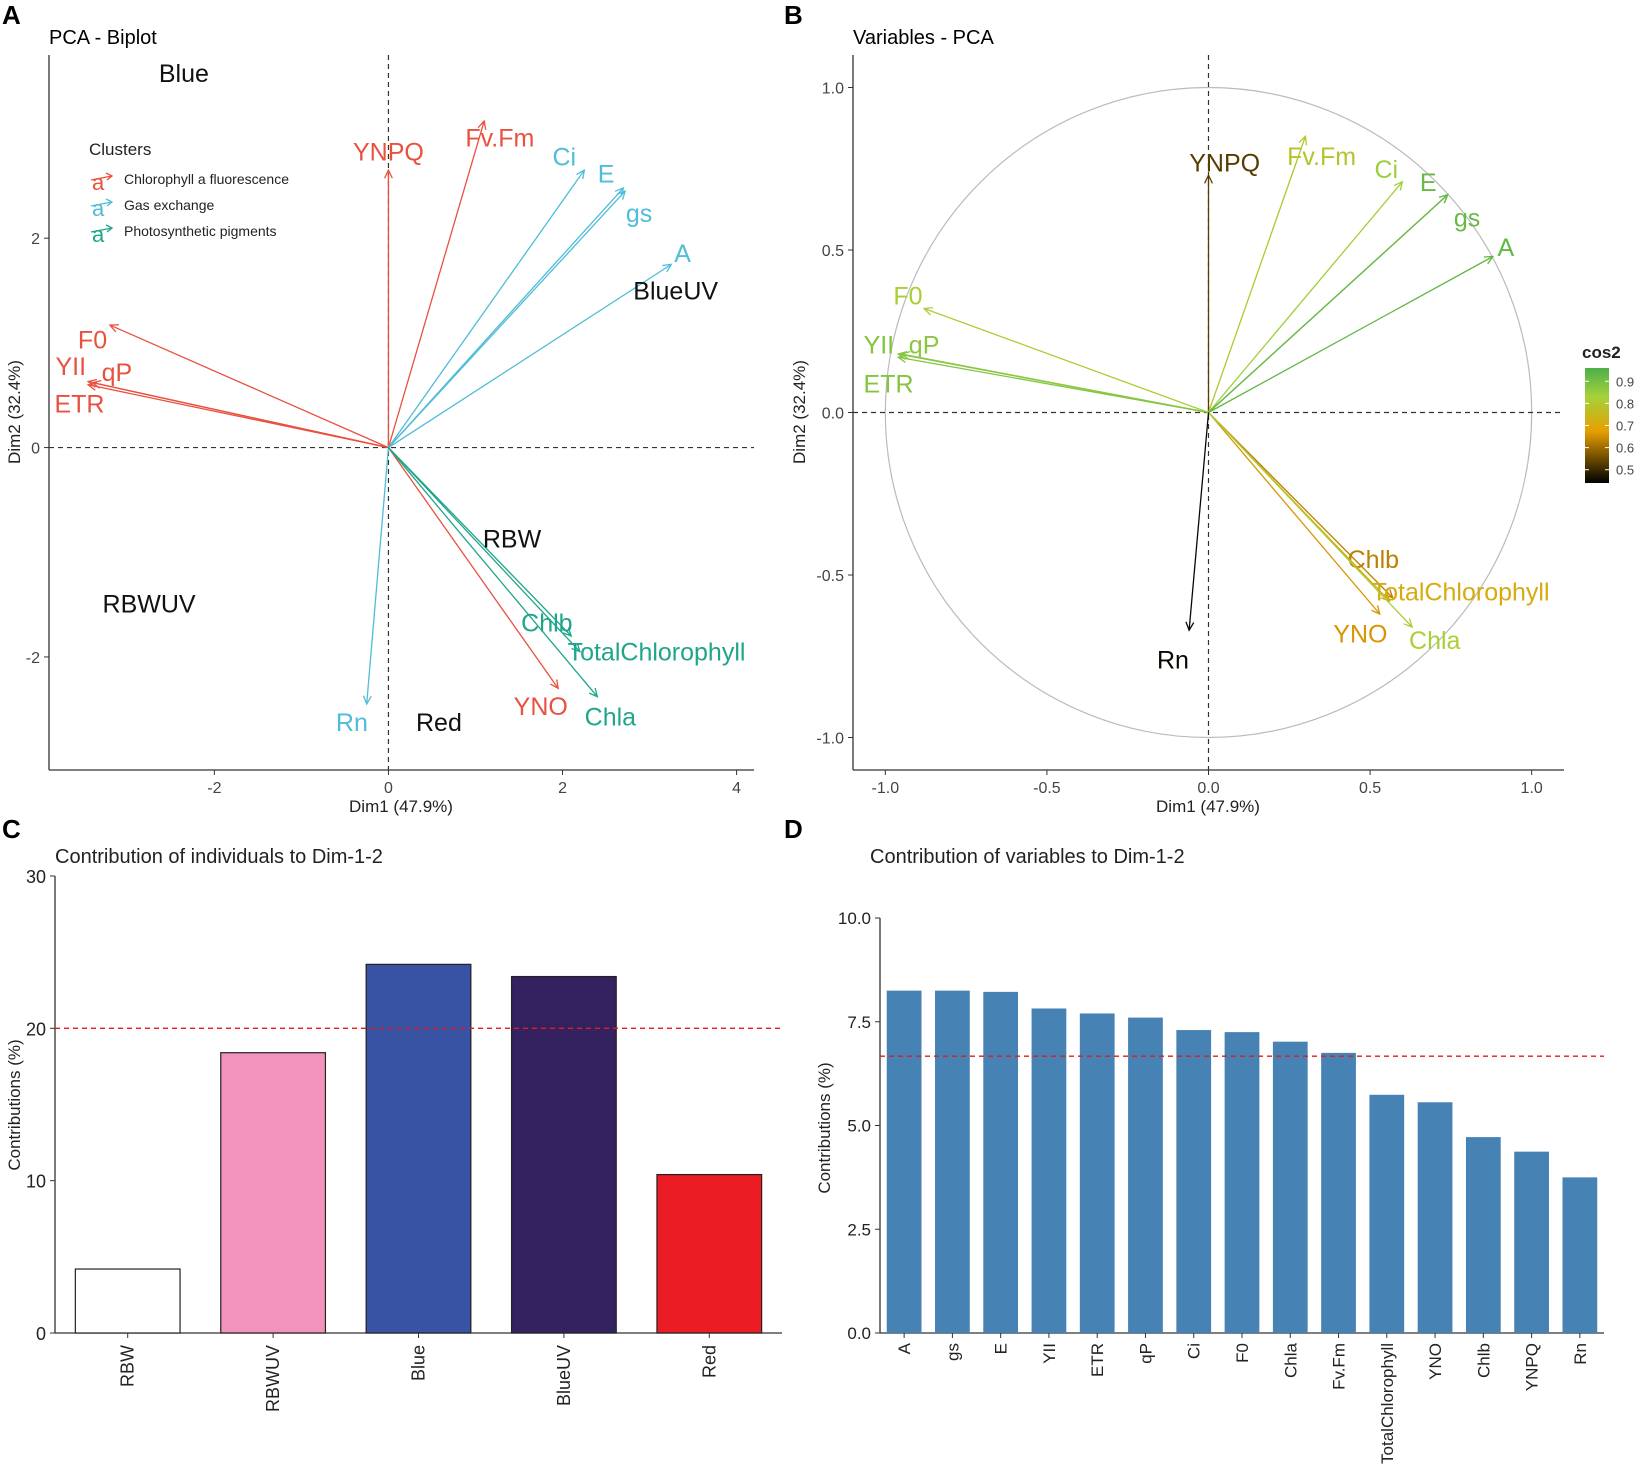 This screenshot has height=1481, width=1639. I want to click on var-label-etr: ETR, so click(889, 384).